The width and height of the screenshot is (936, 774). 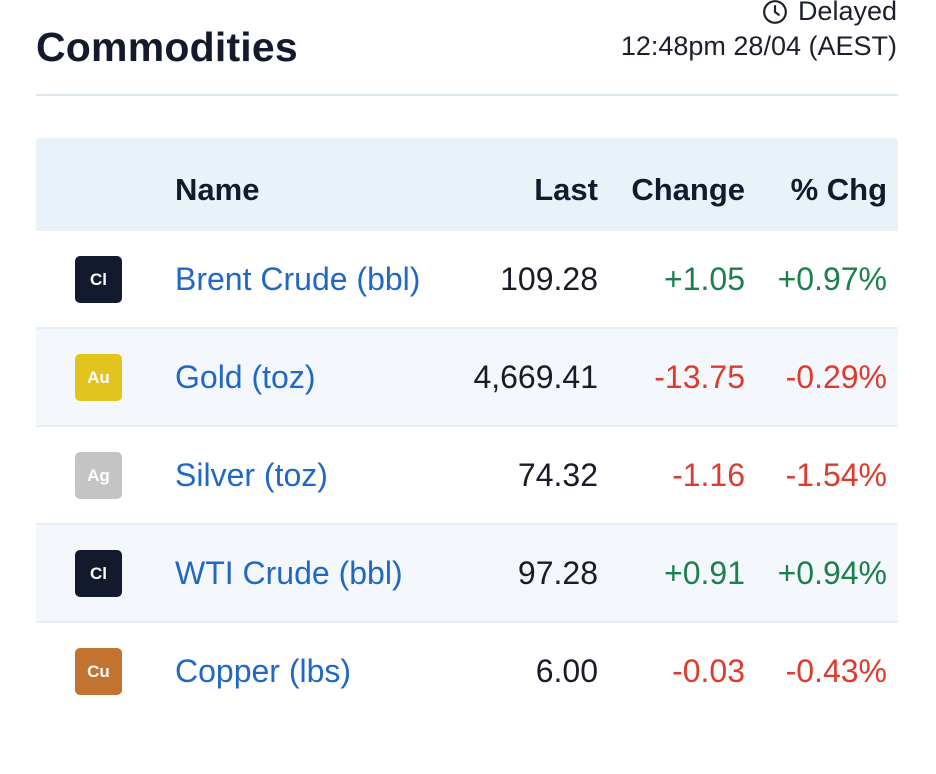 I want to click on commodity-badge: Au, so click(x=98, y=377).